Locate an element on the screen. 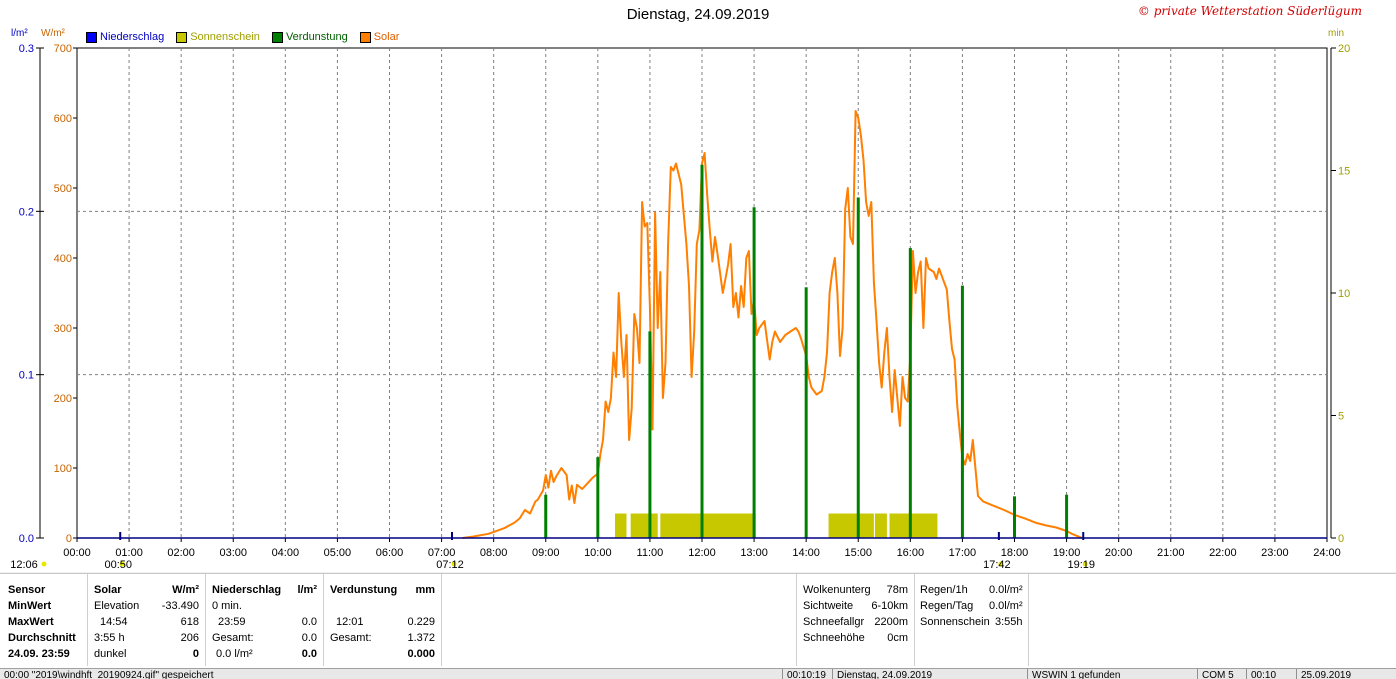 Image resolution: width=1396 pixels, height=679 pixels. evap-max-value: 0.229 is located at coordinates (421, 622).